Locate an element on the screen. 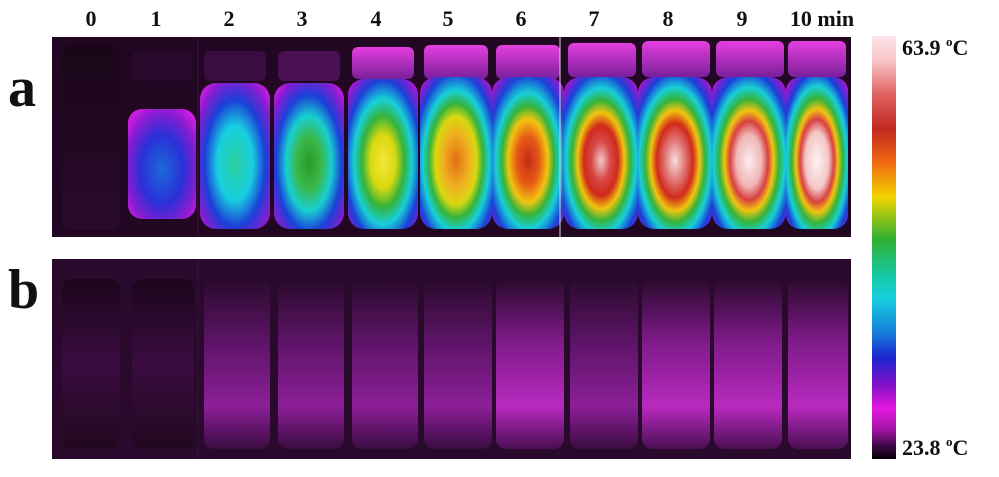 Image resolution: width=999 pixels, height=477 pixels. time-label-6: 6 is located at coordinates (521, 18).